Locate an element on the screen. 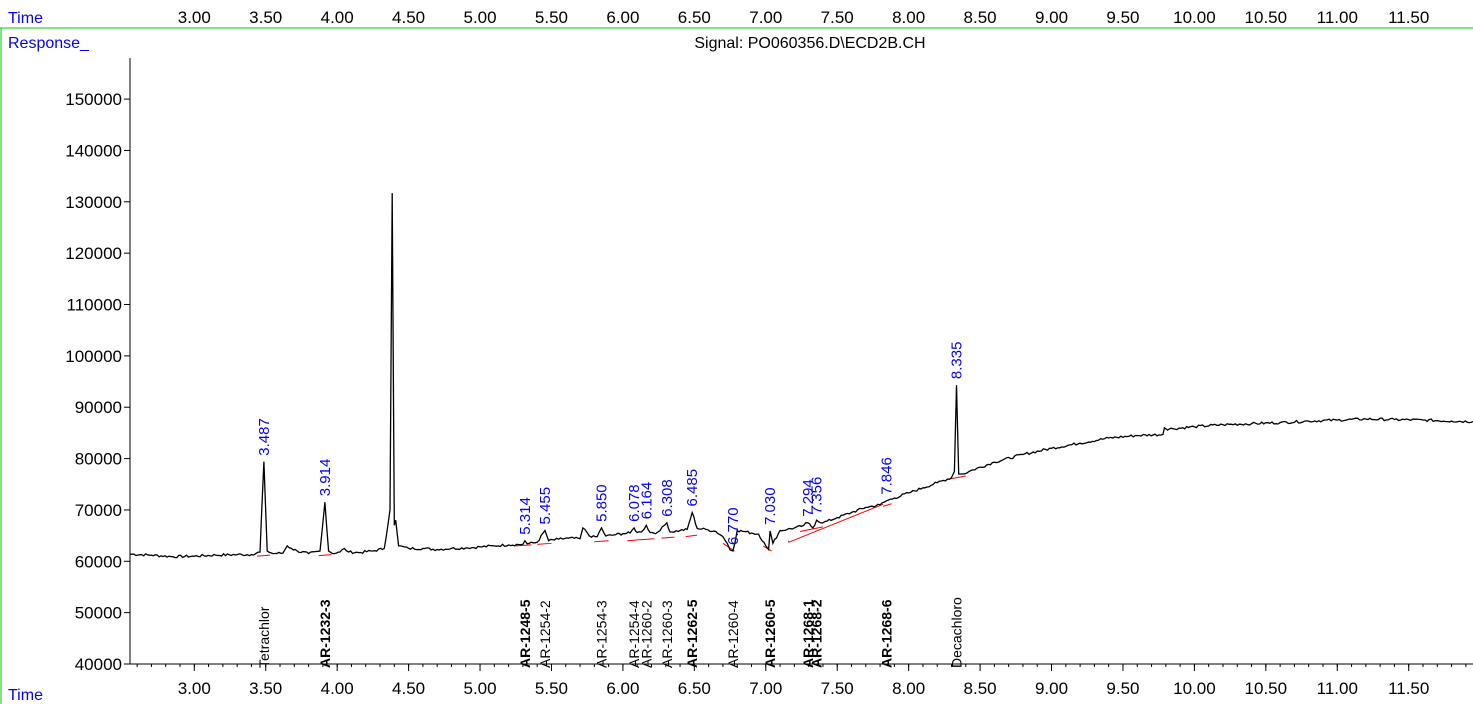 Image resolution: width=1473 pixels, height=704 pixels. x-tick-label: 4.00 is located at coordinates (337, 688).